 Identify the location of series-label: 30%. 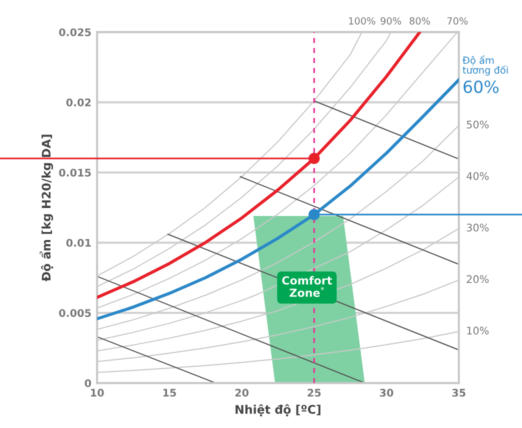
(477, 228).